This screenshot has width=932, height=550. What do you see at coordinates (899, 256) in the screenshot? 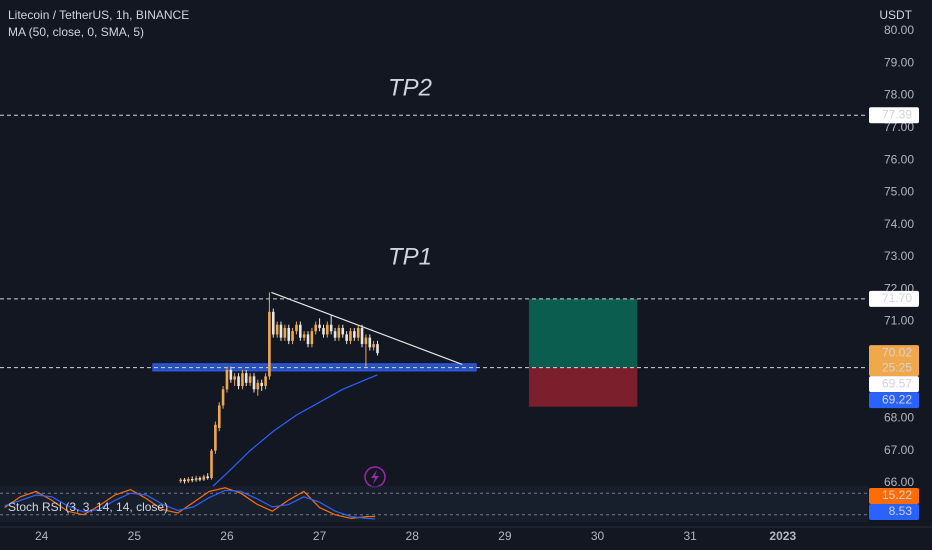
I see `y-tick-label: 73.00` at bounding box center [899, 256].